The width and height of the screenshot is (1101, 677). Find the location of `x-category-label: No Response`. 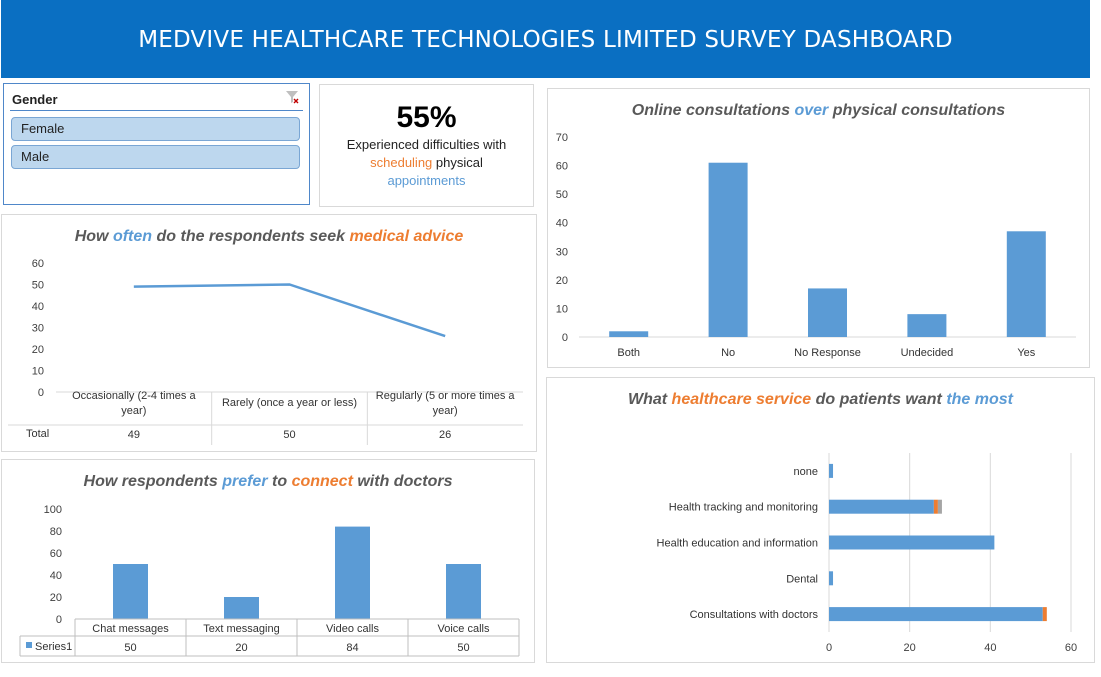

x-category-label: No Response is located at coordinates (827, 353).